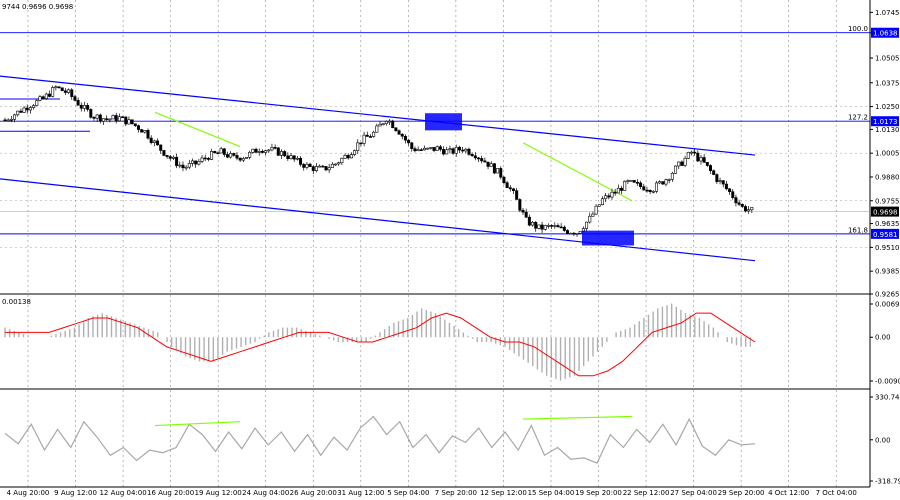  What do you see at coordinates (378, 115) in the screenshot?
I see `upper-channel-line` at bounding box center [378, 115].